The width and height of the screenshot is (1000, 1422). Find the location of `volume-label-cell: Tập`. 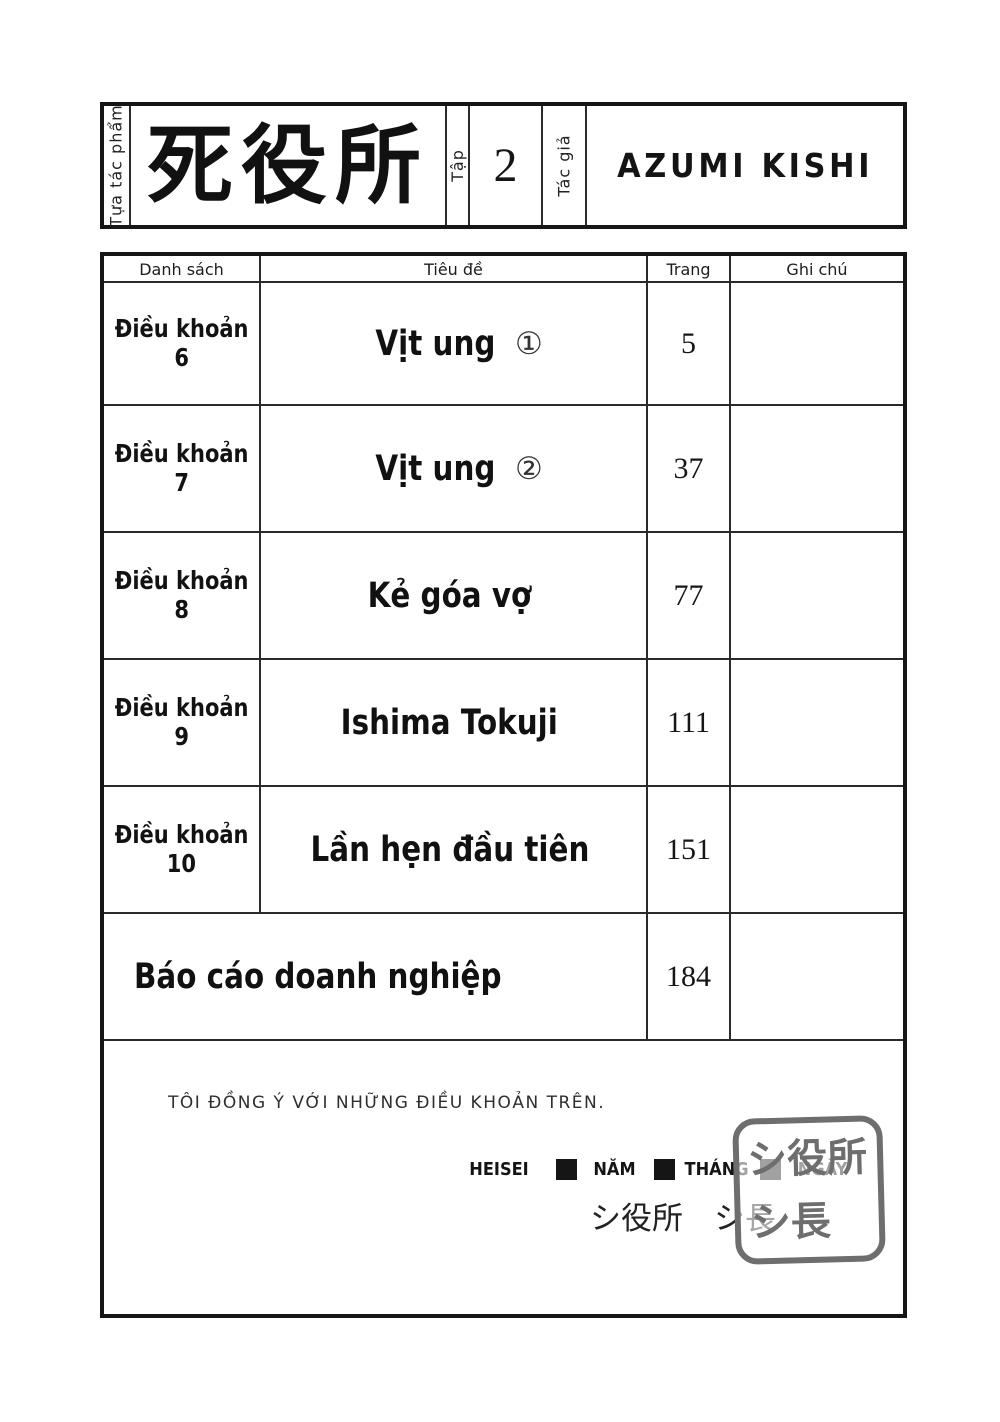

volume-label-cell: Tập is located at coordinates (458, 165).